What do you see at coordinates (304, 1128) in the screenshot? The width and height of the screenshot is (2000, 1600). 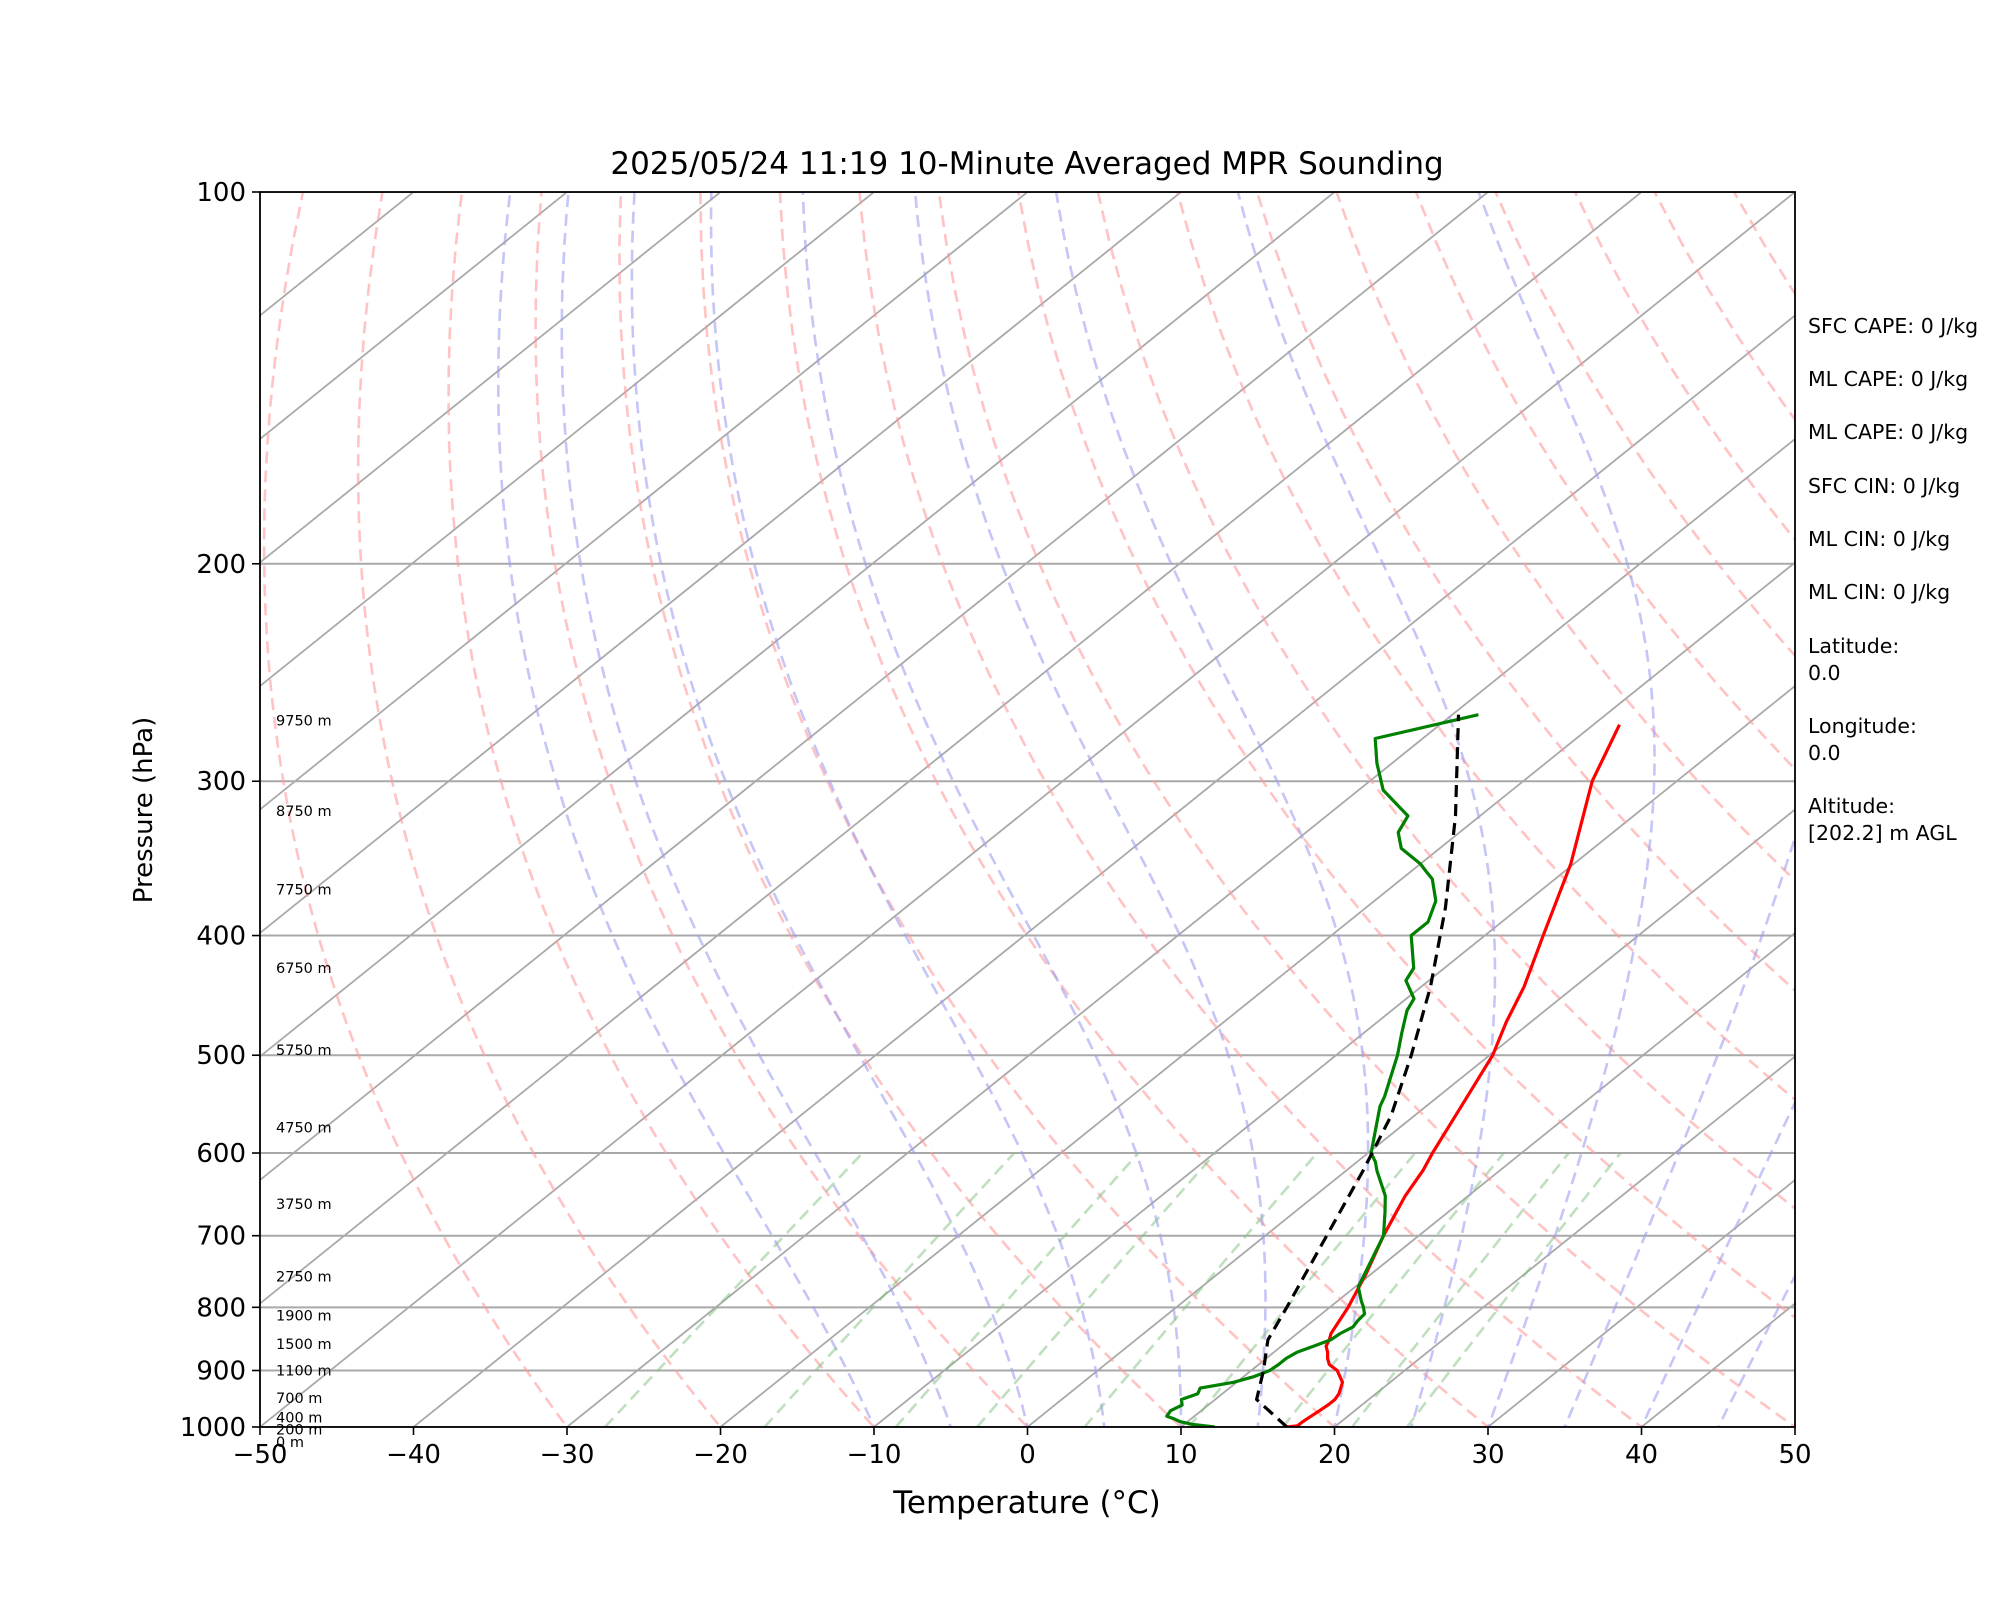 I see `height-label: 4750 m` at bounding box center [304, 1128].